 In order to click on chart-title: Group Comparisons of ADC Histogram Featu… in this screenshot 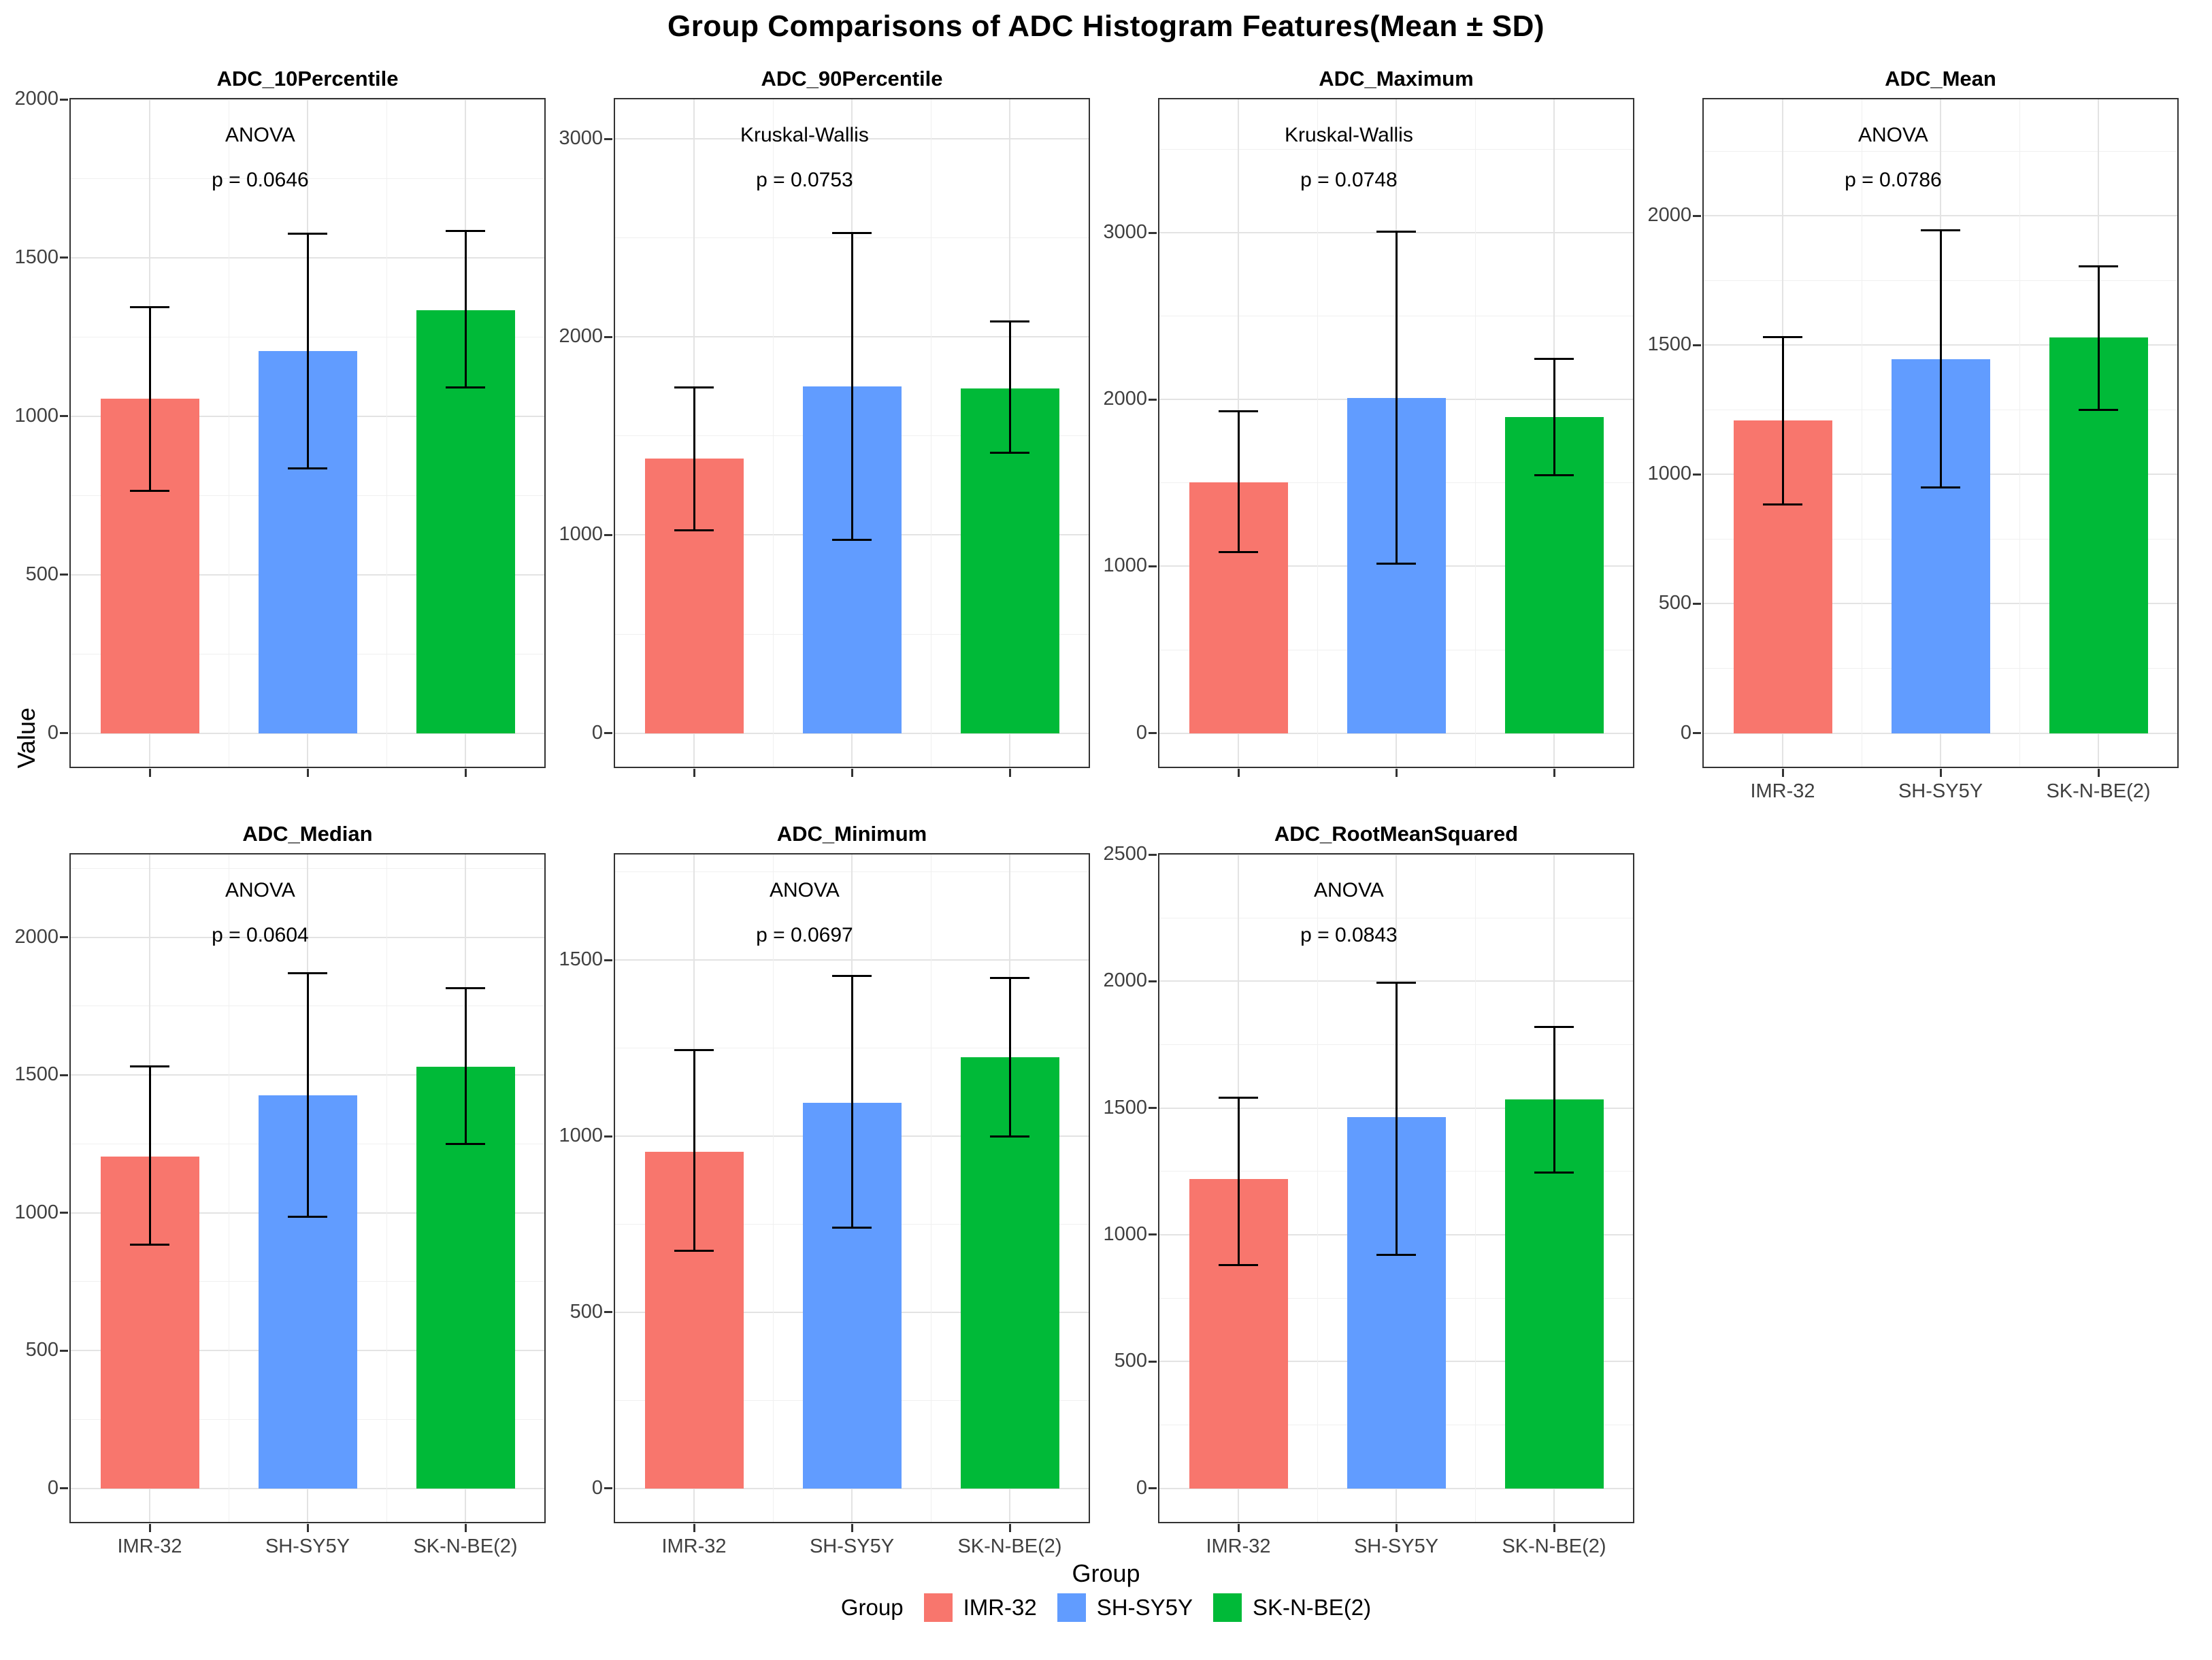, I will do `click(1106, 26)`.